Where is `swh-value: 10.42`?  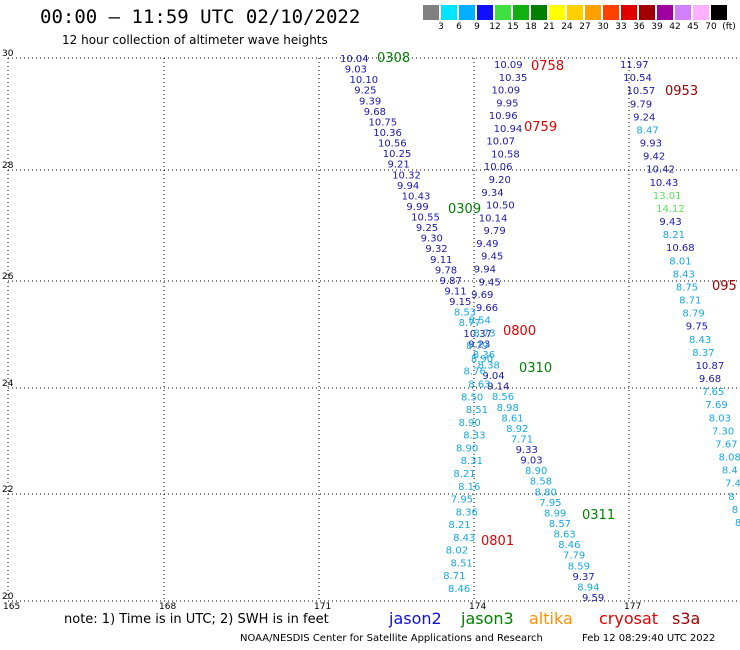 swh-value: 10.42 is located at coordinates (660, 170).